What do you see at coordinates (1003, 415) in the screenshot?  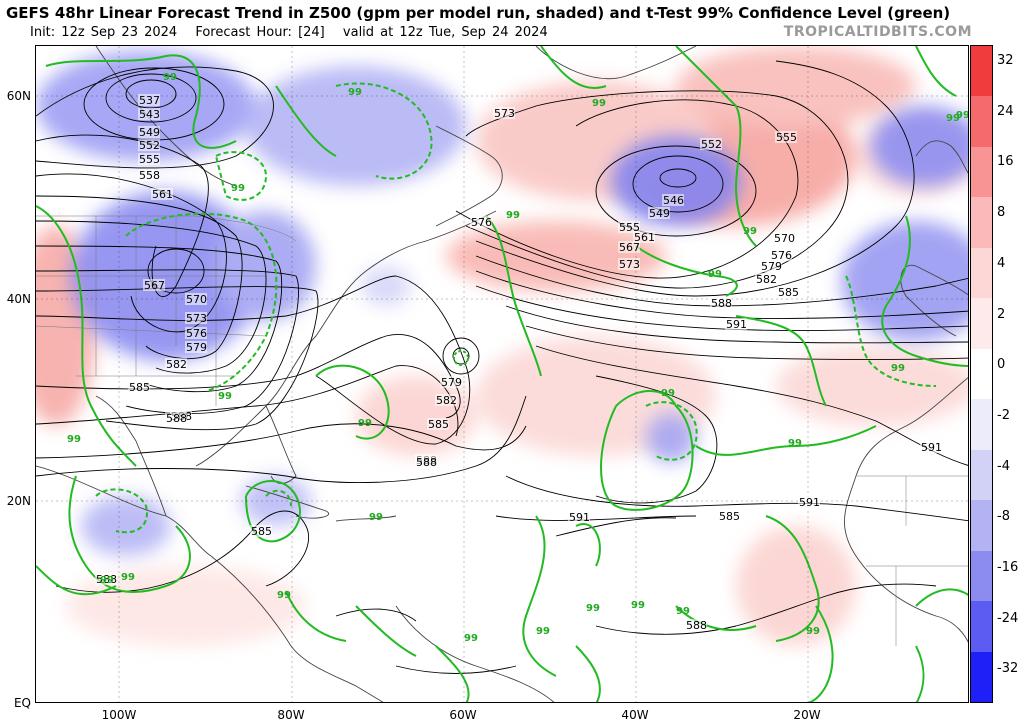 I see `colorbar-label: -2` at bounding box center [1003, 415].